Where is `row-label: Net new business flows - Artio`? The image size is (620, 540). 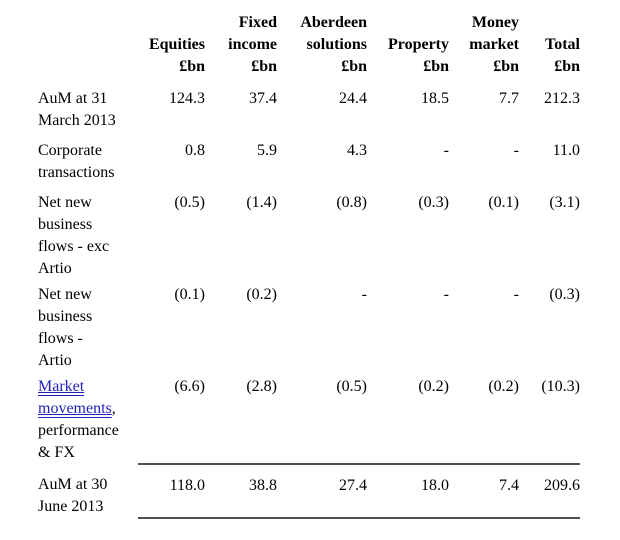
row-label: Net new business flows - Artio is located at coordinates (65, 327).